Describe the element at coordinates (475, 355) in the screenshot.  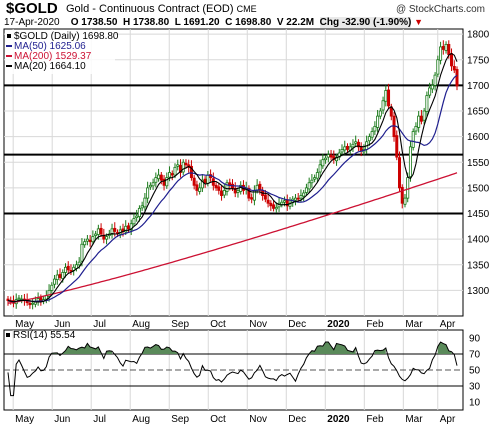
I see `rsi-y-tick: 70` at that location.